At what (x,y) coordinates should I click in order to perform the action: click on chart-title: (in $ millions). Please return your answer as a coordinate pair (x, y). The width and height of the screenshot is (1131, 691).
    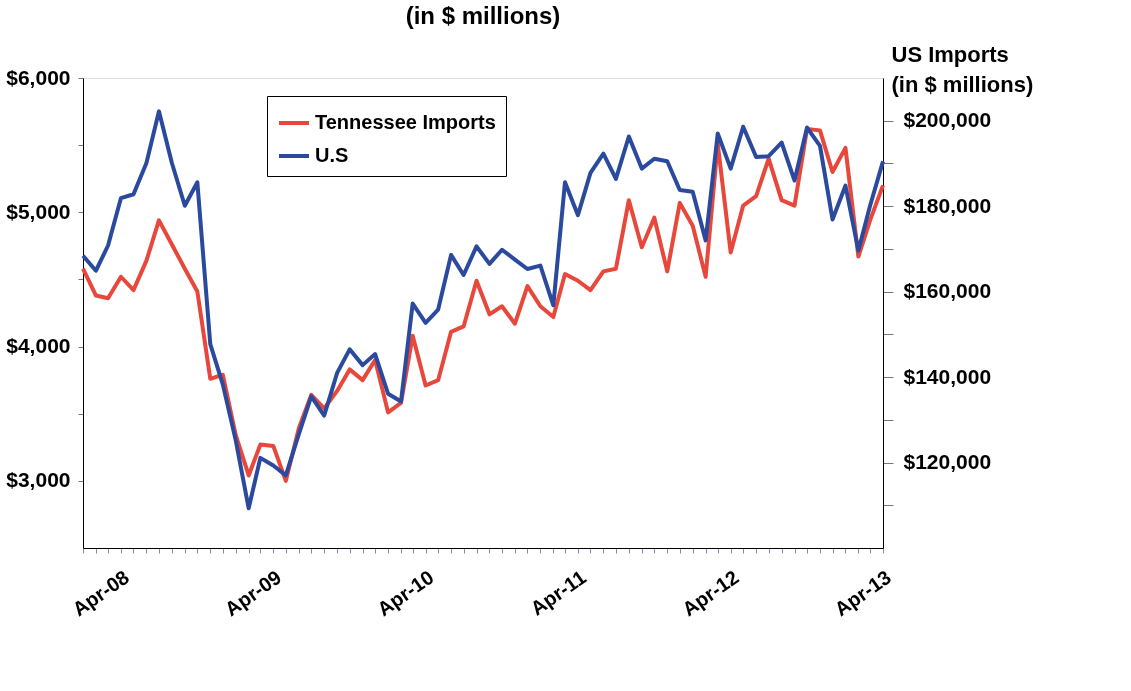
    Looking at the image, I should click on (483, 15).